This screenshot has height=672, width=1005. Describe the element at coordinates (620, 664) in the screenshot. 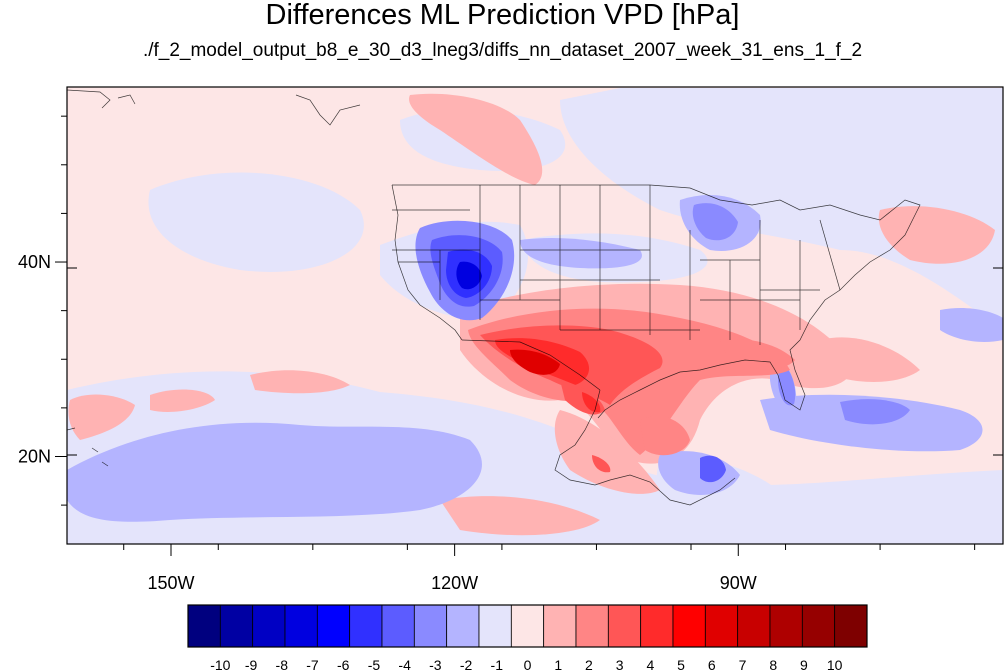

I see `colorbar-label: 3` at that location.